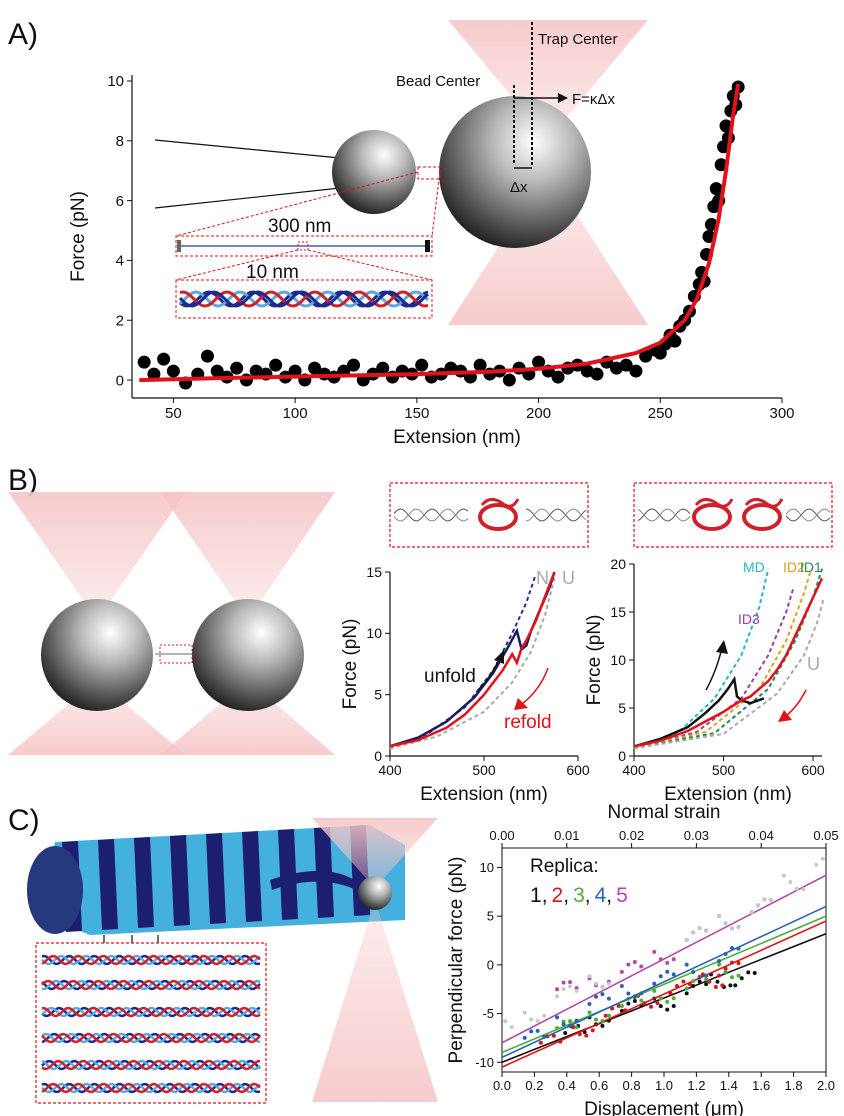 The width and height of the screenshot is (844, 1116). Describe the element at coordinates (588, 895) in the screenshot. I see `replica-sep-3: ,` at that location.